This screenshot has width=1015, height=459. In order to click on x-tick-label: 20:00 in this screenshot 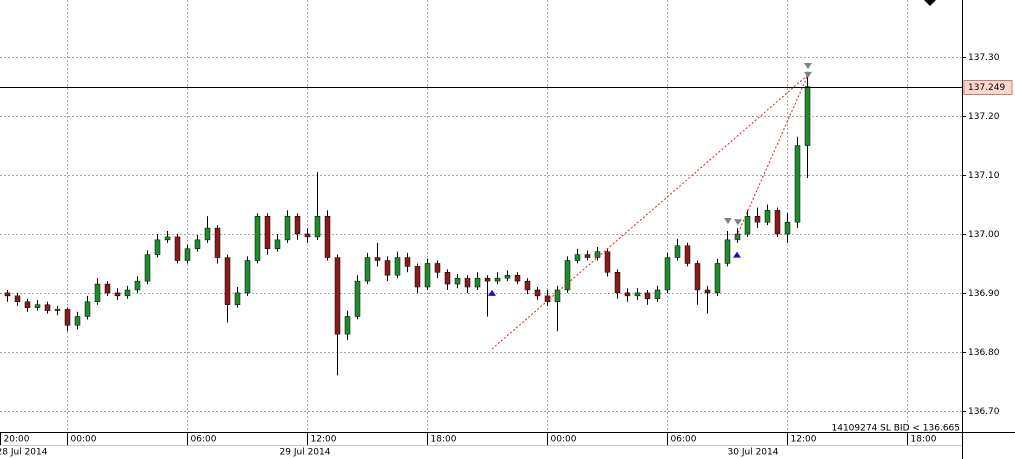, I will do `click(17, 440)`.